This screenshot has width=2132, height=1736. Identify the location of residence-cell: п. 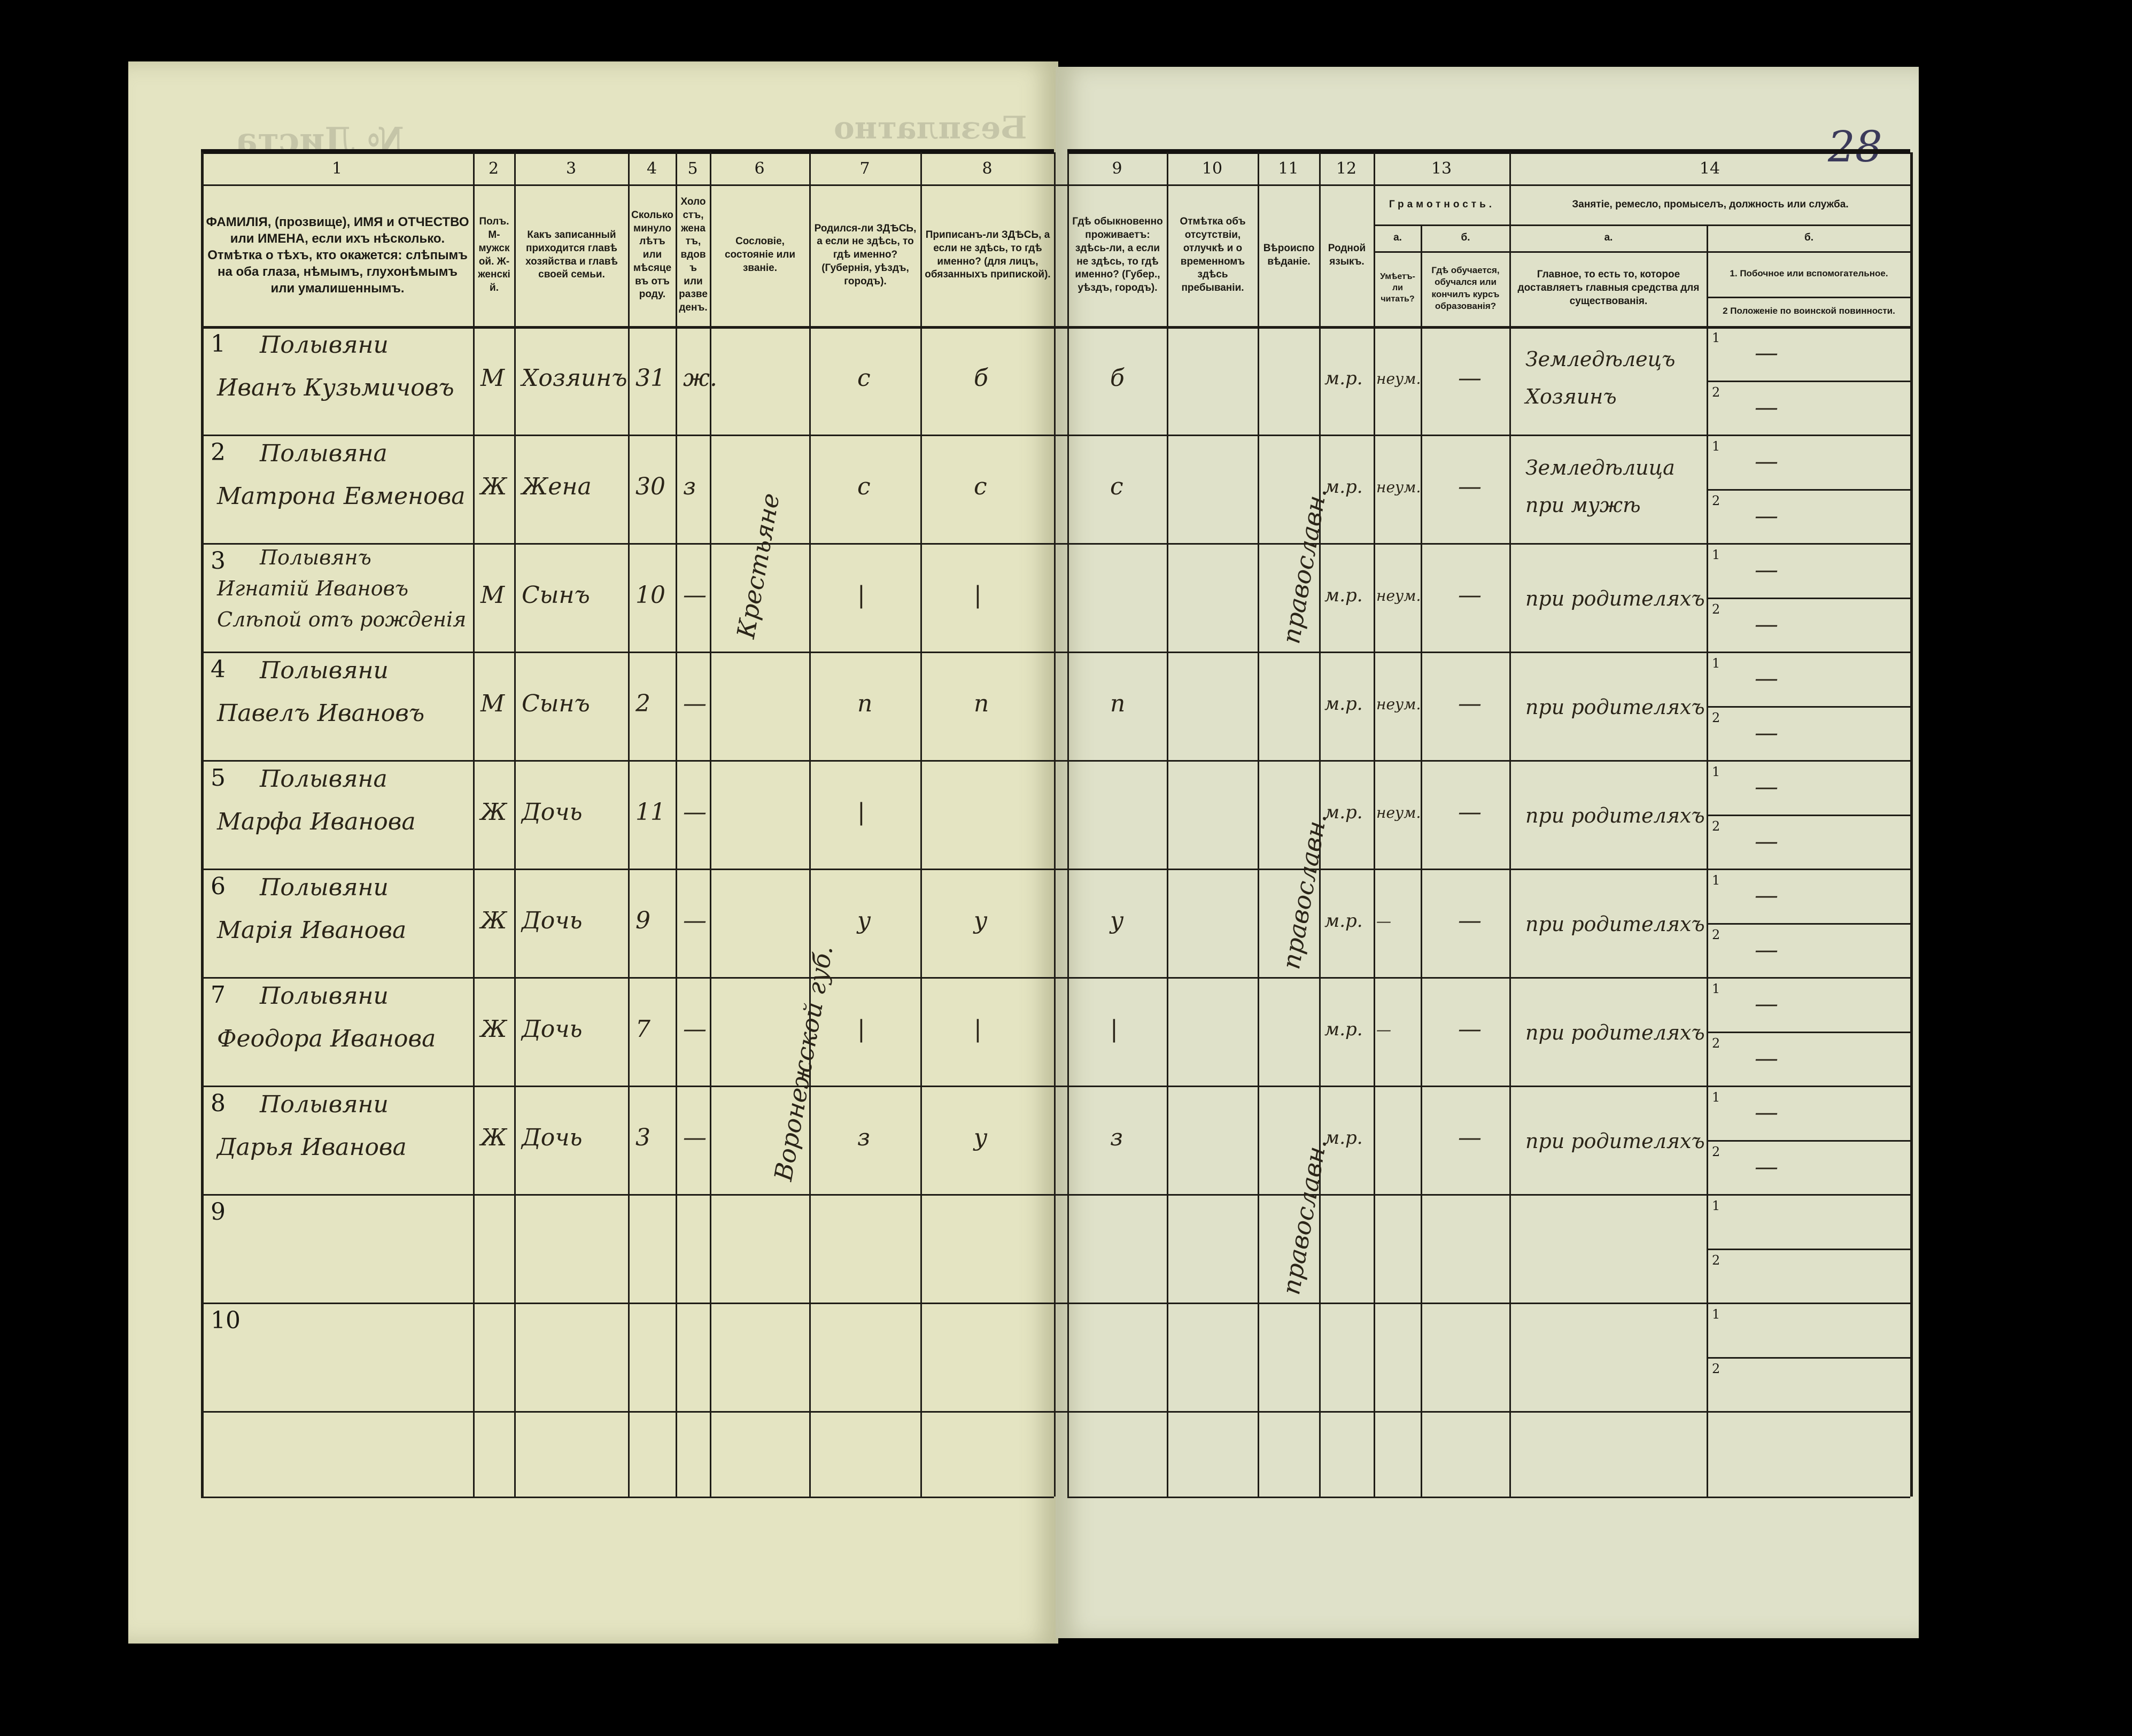
(1118, 703).